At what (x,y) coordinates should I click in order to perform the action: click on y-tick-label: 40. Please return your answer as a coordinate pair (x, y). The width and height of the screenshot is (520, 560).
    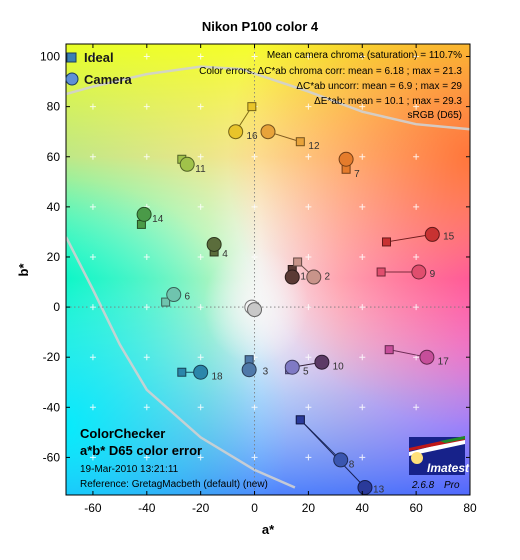
    Looking at the image, I should click on (54, 207).